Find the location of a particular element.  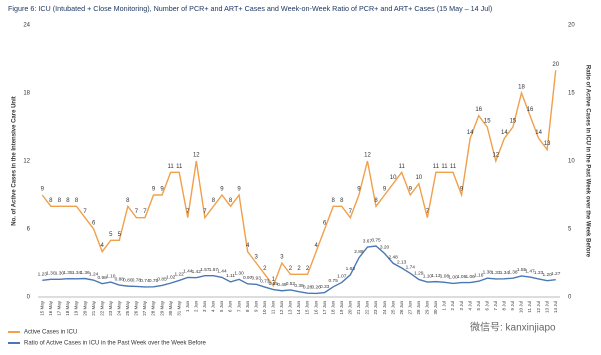

y-tick-label: 24 is located at coordinates (26, 26).